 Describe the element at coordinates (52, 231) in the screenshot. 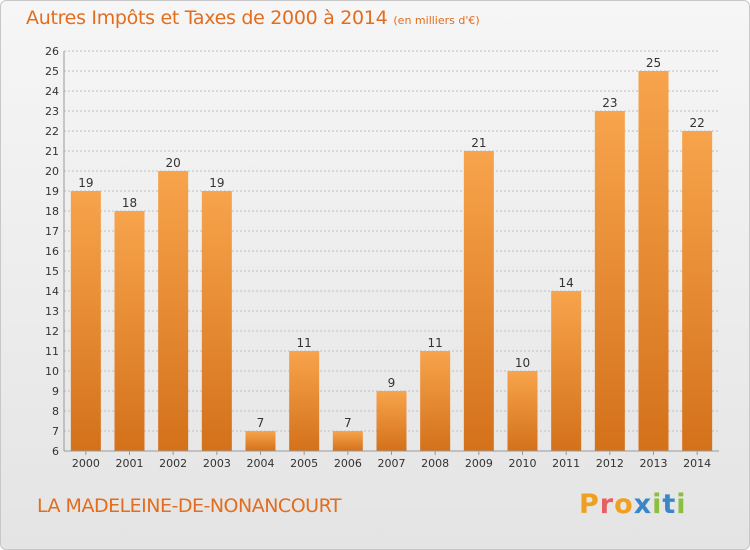

I see `y-tick-label: 17` at that location.